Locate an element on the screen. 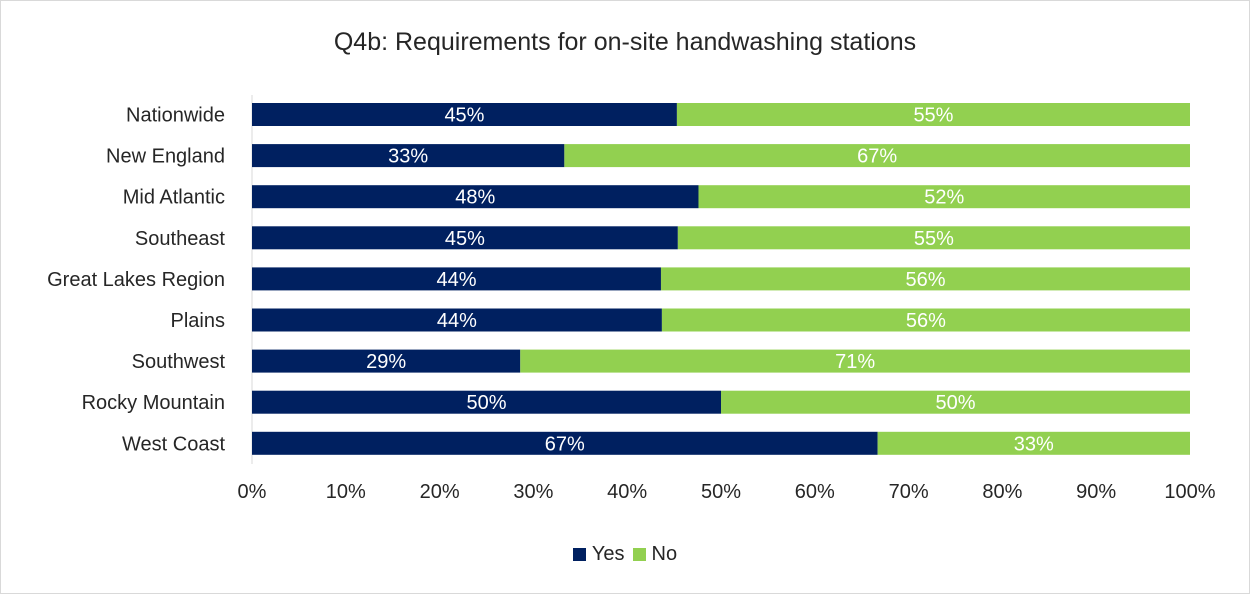 The image size is (1250, 594). data-label-yes-mid-atlantic: 48% is located at coordinates (475, 198).